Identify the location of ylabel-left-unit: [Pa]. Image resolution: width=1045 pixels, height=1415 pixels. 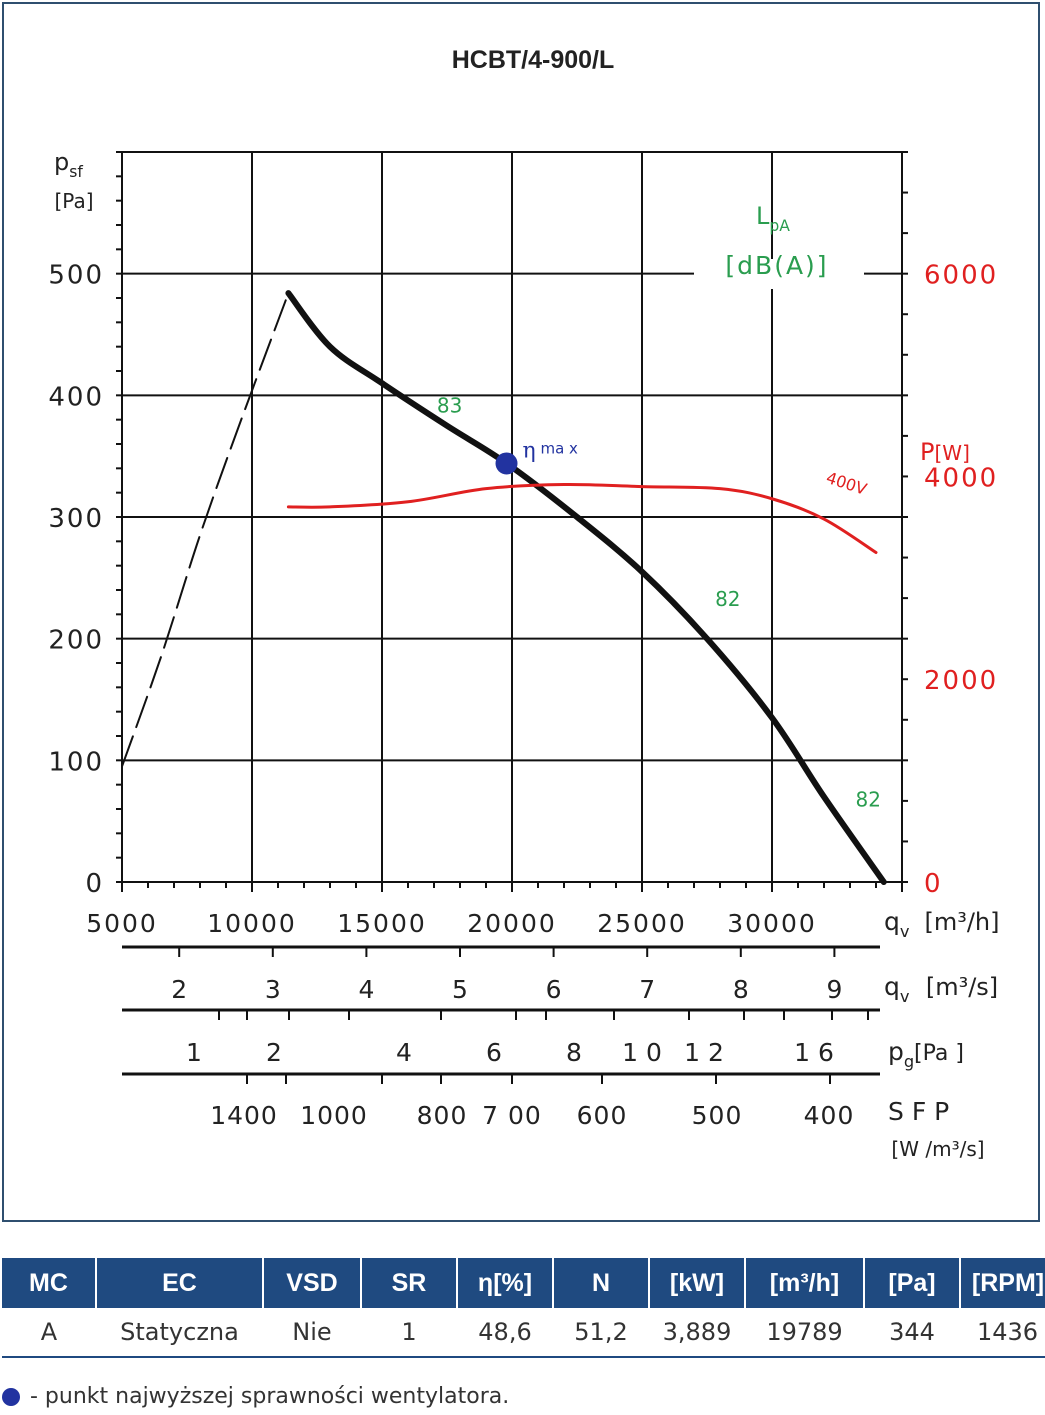
(73, 201).